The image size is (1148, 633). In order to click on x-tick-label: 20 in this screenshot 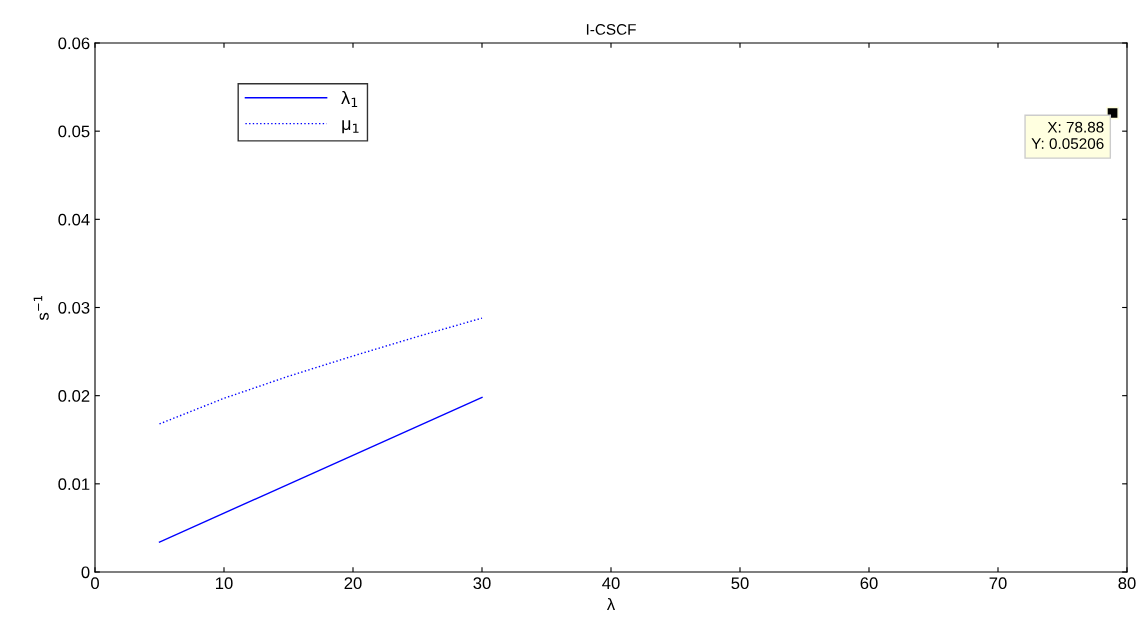, I will do `click(353, 583)`.